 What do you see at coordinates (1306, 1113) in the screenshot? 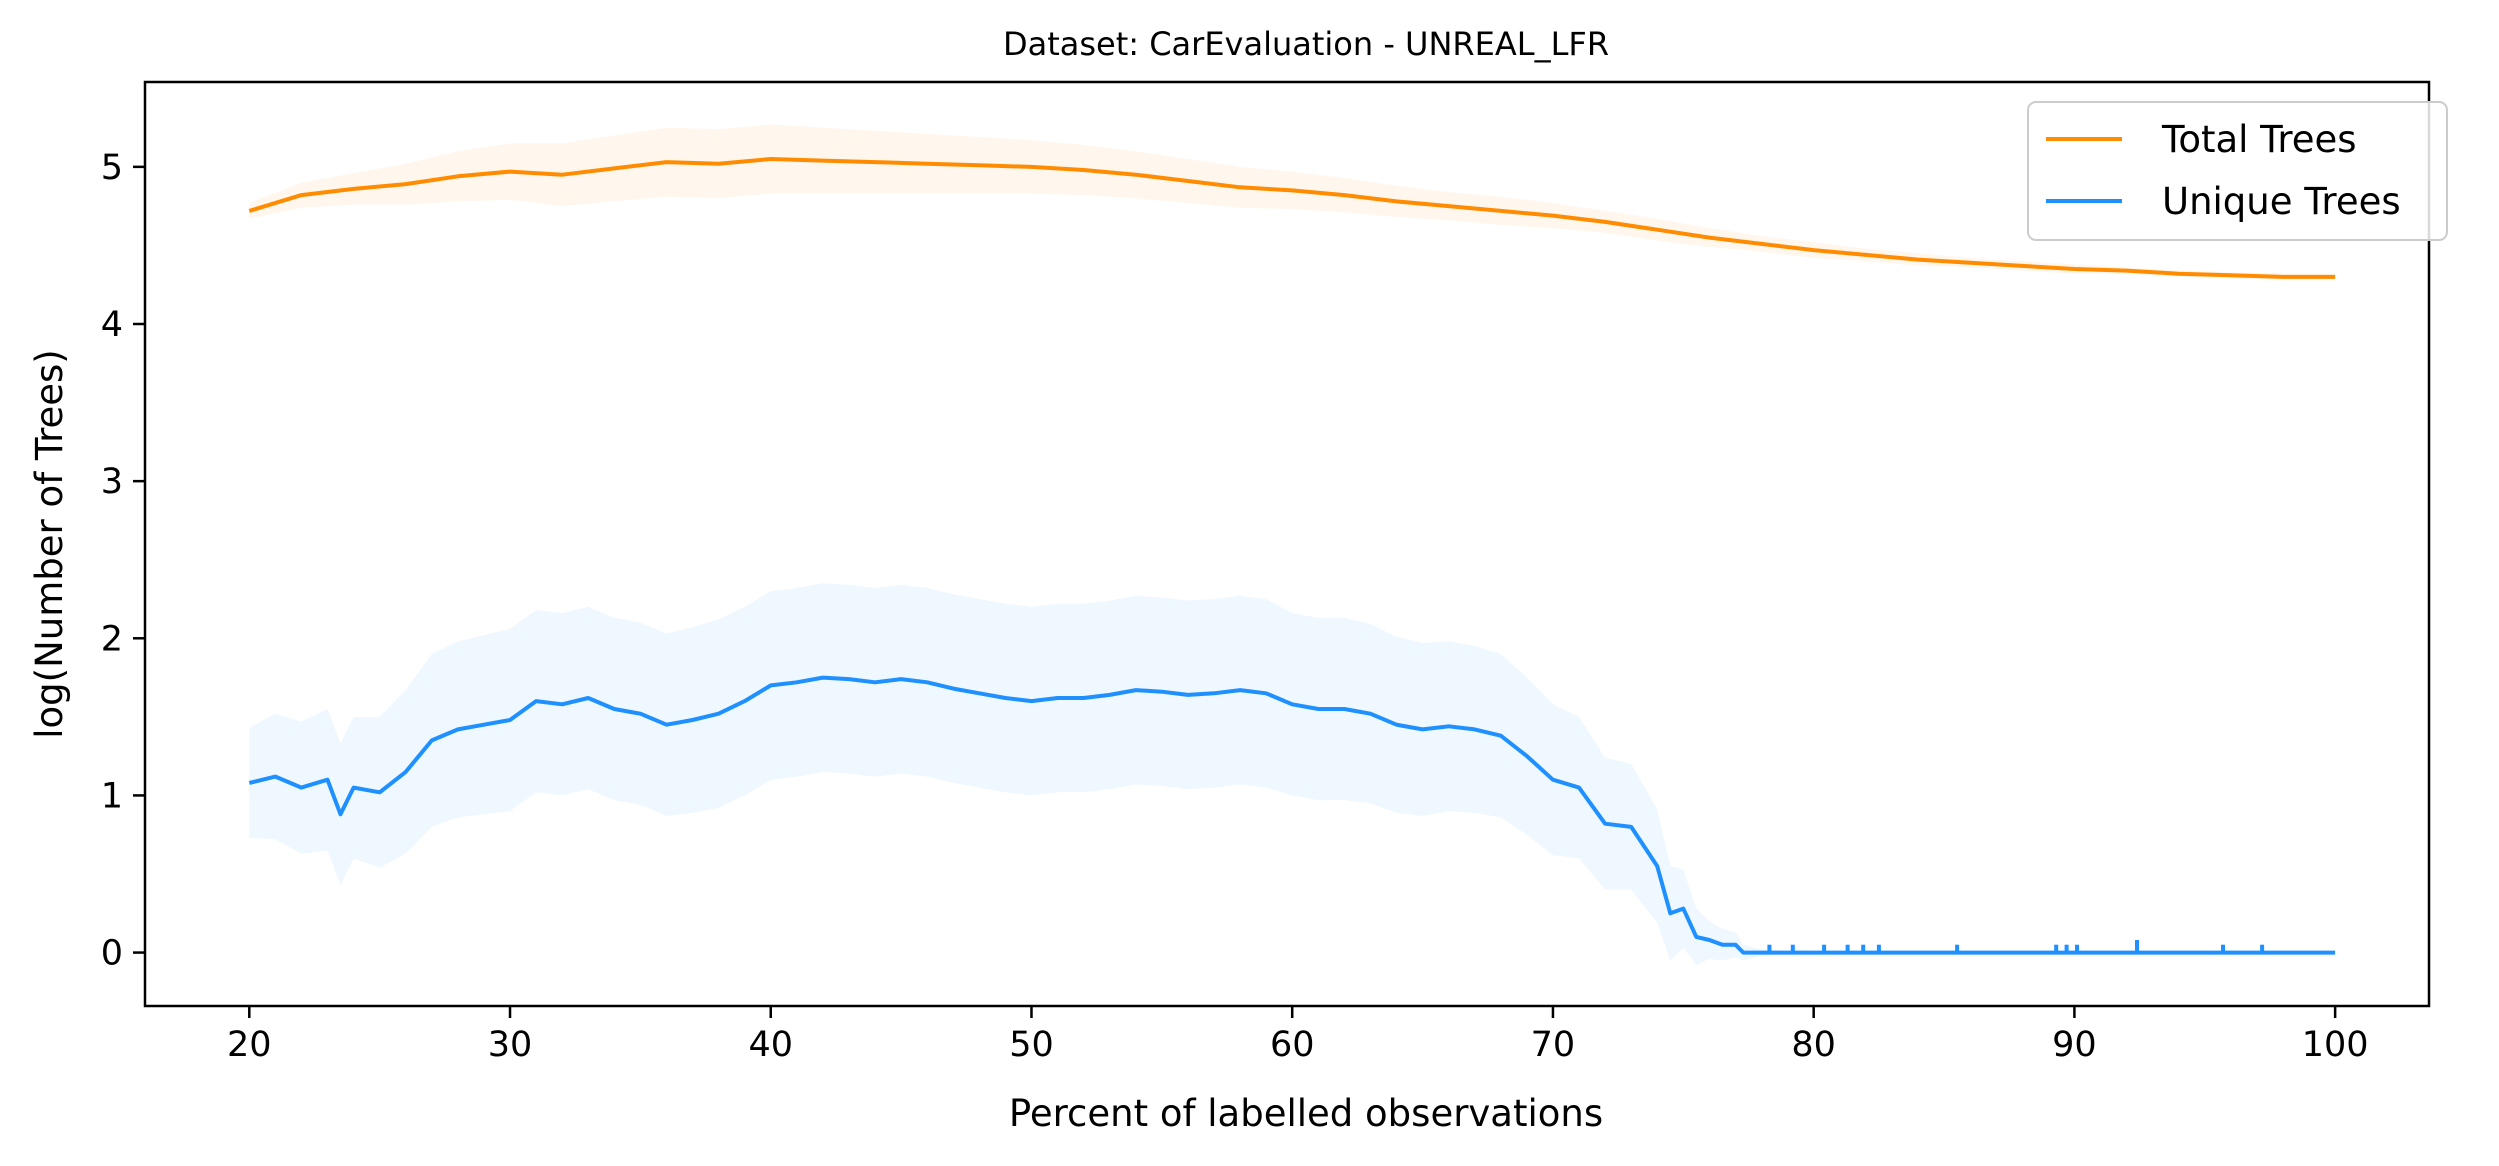
I see `x-axis-label: Percent of labelled observations` at bounding box center [1306, 1113].